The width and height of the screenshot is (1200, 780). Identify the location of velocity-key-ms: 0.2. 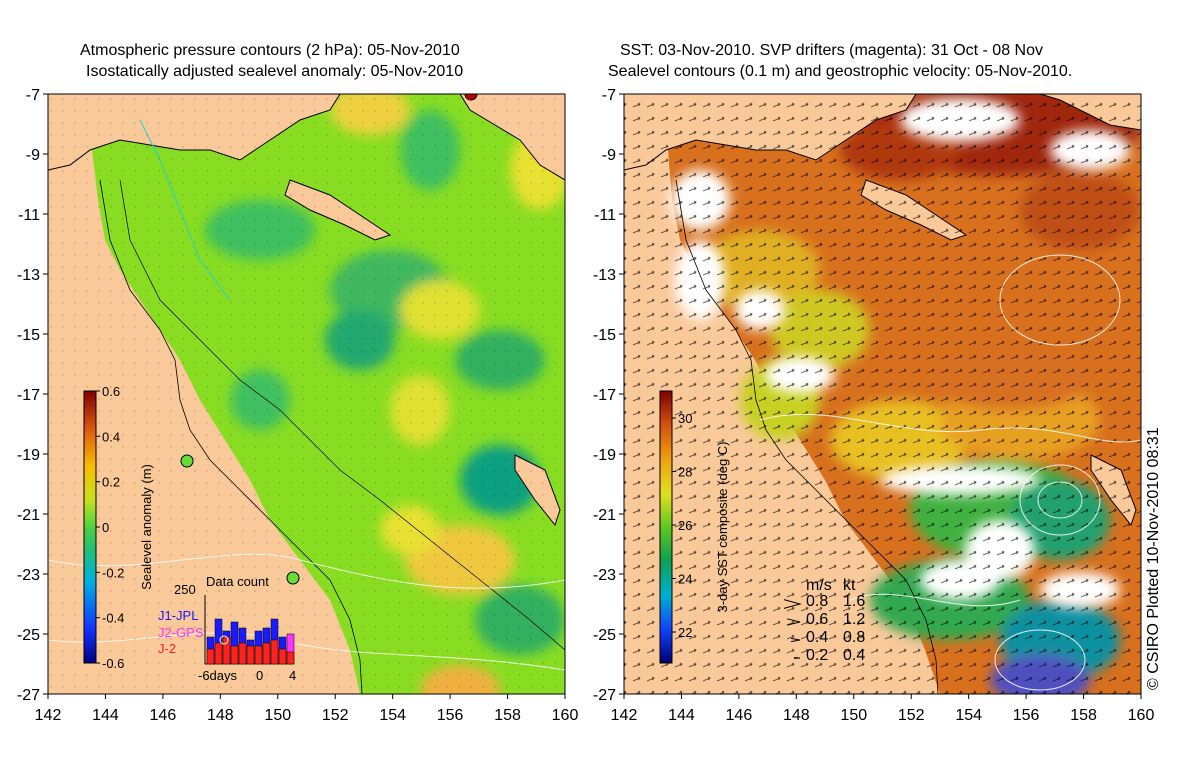
(817, 655).